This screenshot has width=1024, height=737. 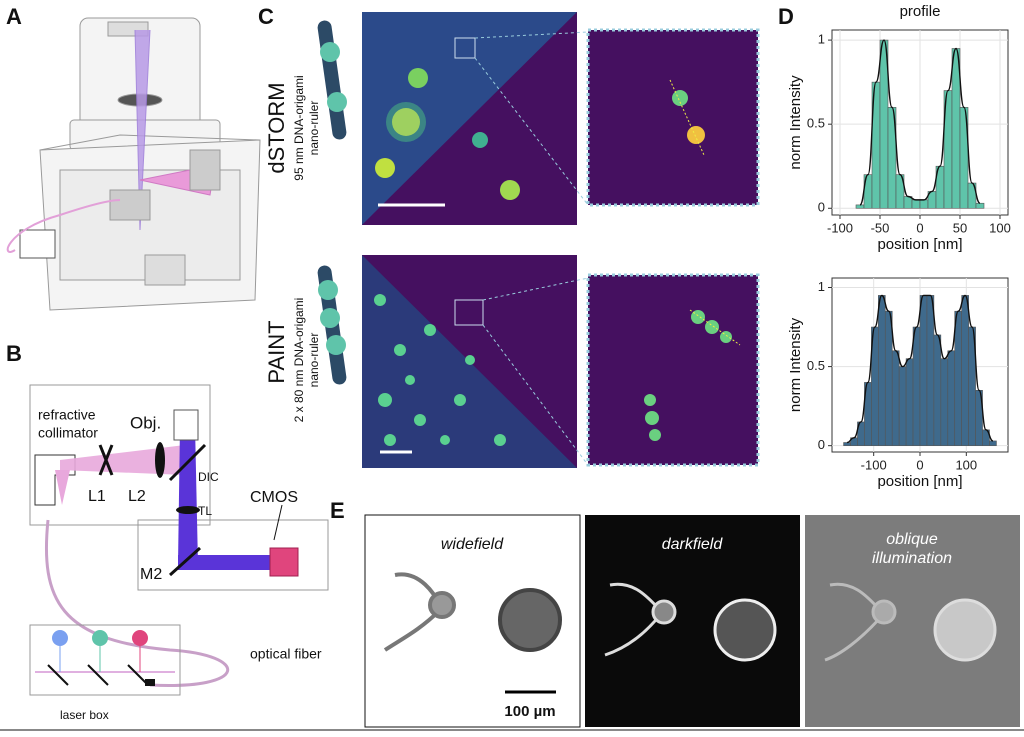 What do you see at coordinates (786, 16) in the screenshot?
I see `panel-letter: D` at bounding box center [786, 16].